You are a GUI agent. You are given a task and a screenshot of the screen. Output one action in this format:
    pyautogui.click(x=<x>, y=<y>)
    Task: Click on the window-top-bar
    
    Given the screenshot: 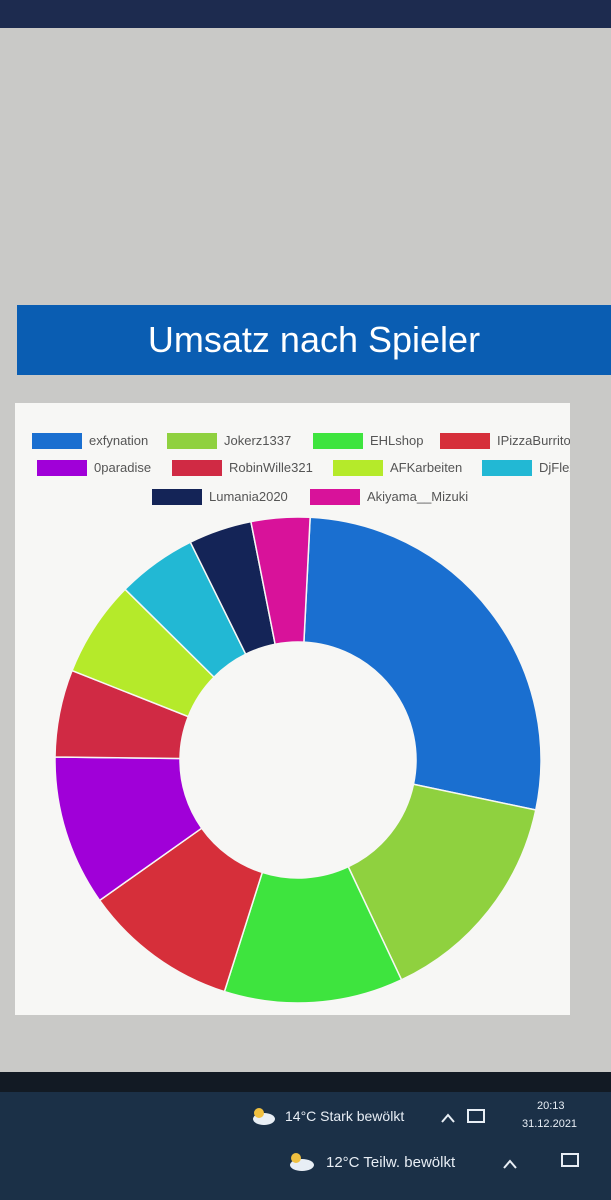 What is the action you would take?
    pyautogui.click(x=305, y=14)
    